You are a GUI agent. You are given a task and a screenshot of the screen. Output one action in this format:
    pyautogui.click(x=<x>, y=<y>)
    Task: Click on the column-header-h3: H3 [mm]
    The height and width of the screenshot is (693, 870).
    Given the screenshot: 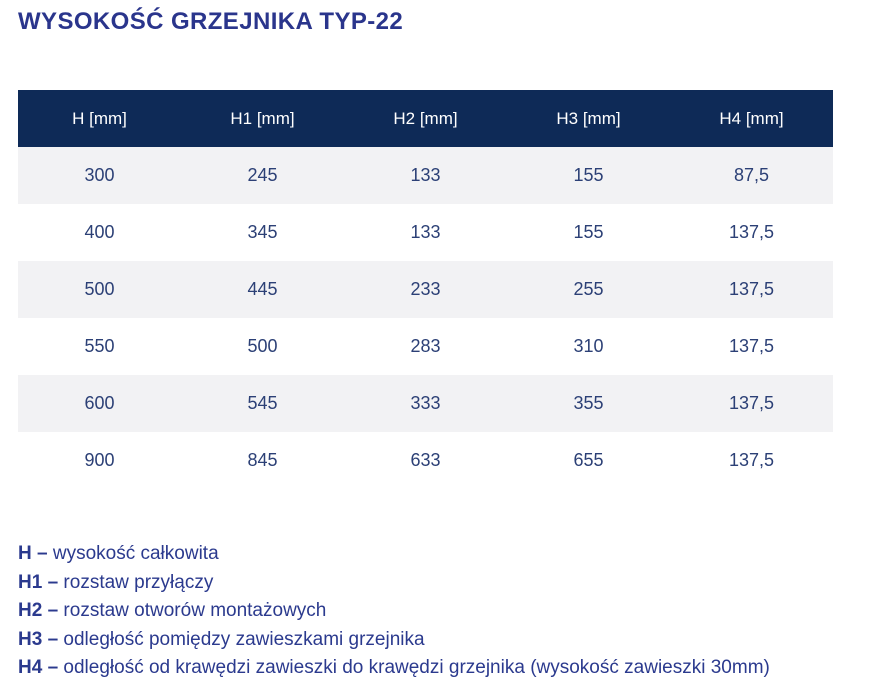 What is the action you would take?
    pyautogui.click(x=588, y=118)
    